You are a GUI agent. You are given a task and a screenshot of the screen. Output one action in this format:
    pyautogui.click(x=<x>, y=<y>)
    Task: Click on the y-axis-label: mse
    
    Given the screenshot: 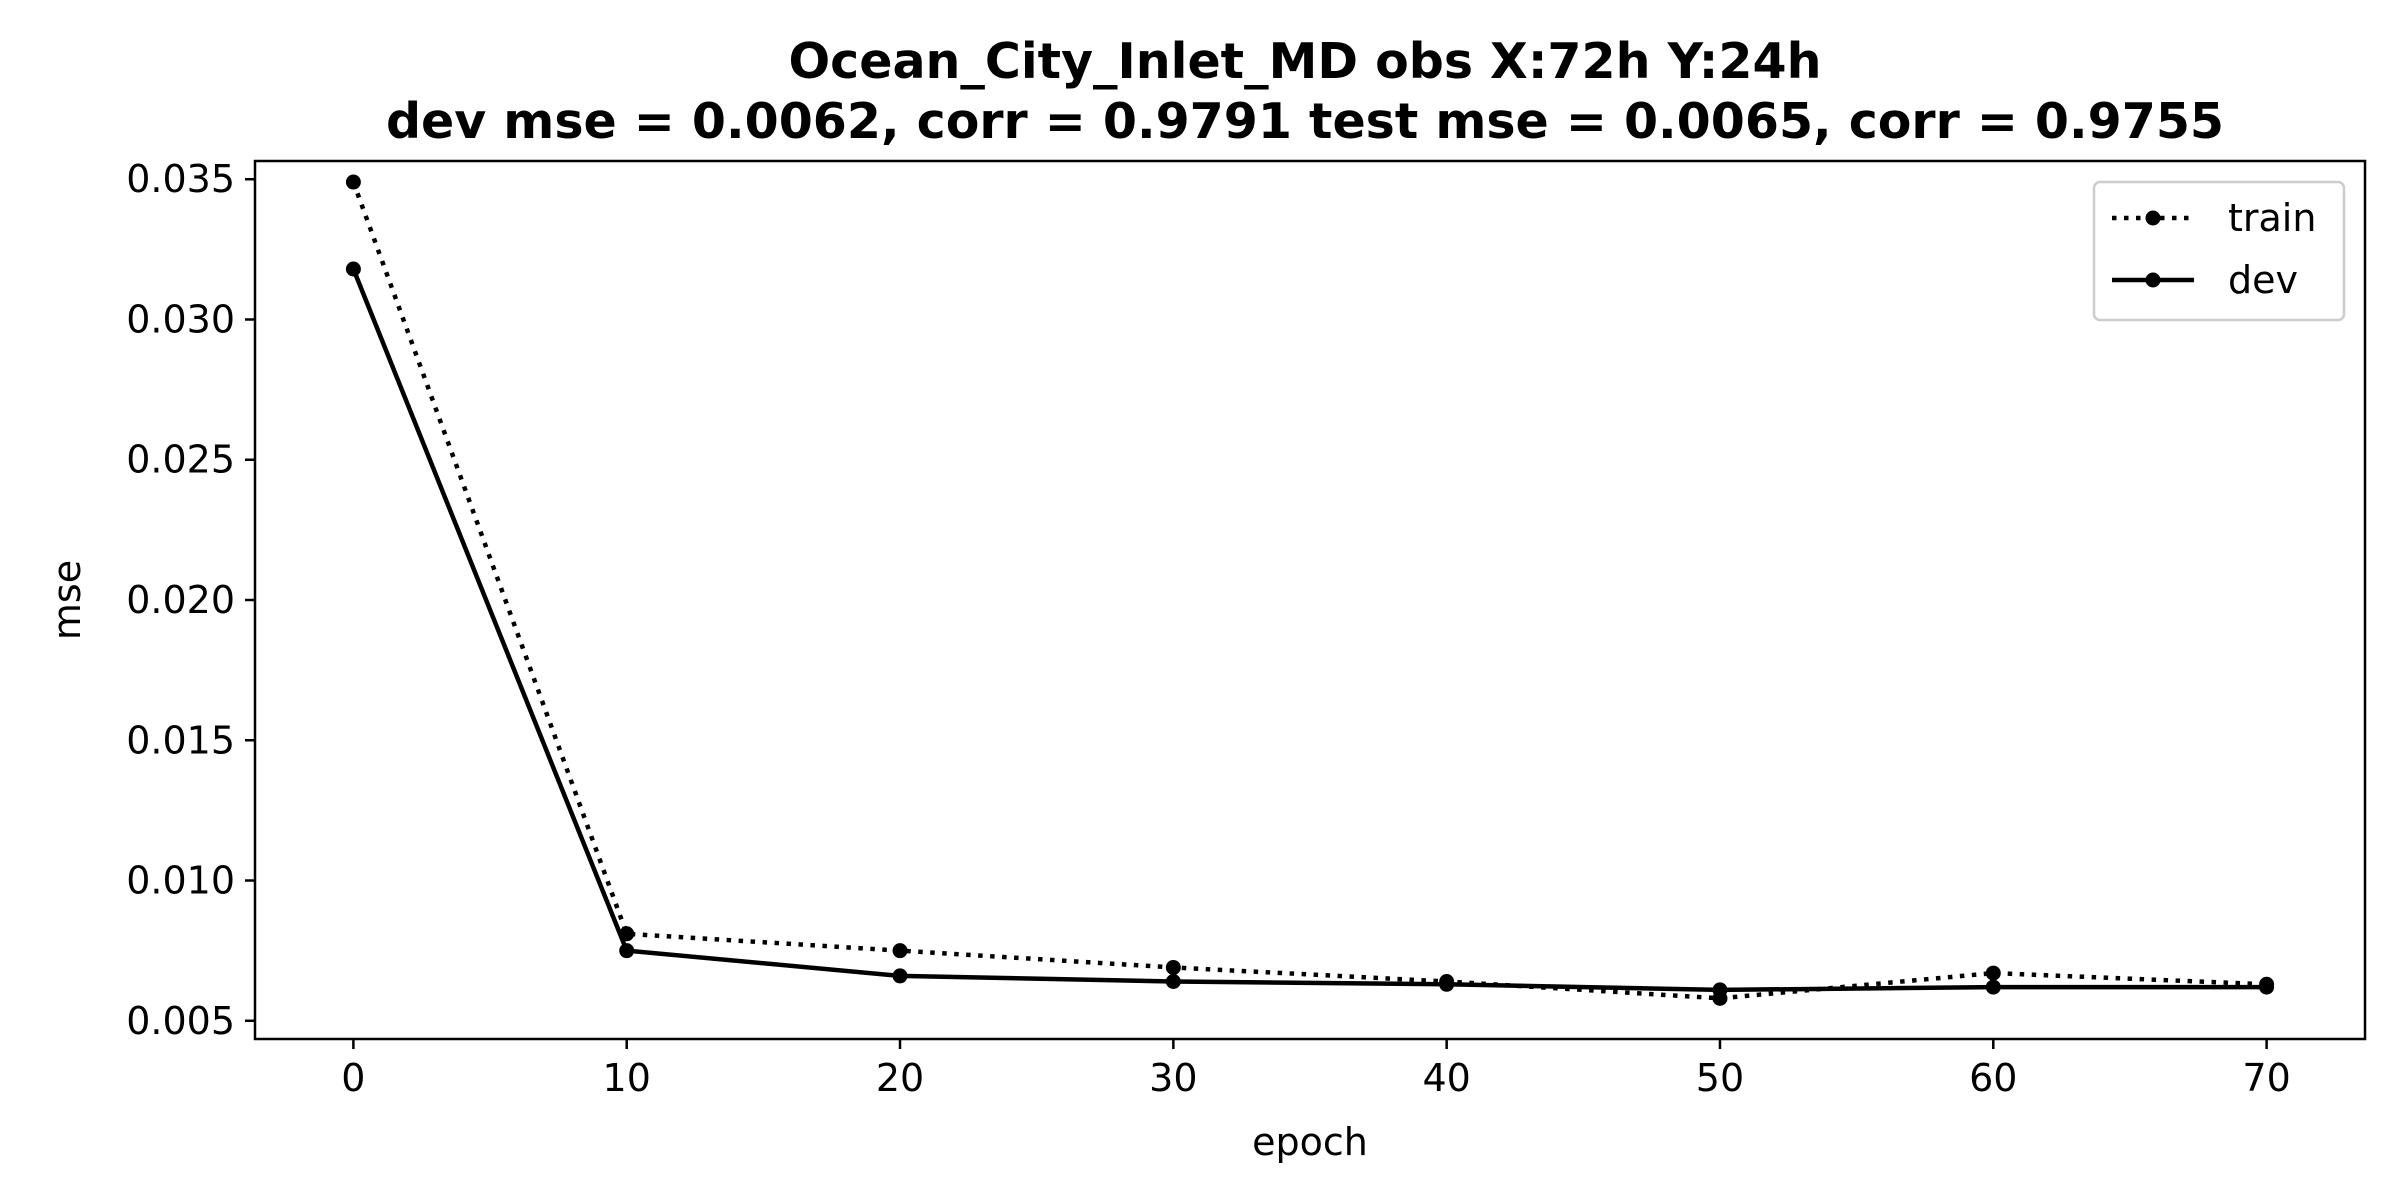 What is the action you would take?
    pyautogui.click(x=67, y=600)
    